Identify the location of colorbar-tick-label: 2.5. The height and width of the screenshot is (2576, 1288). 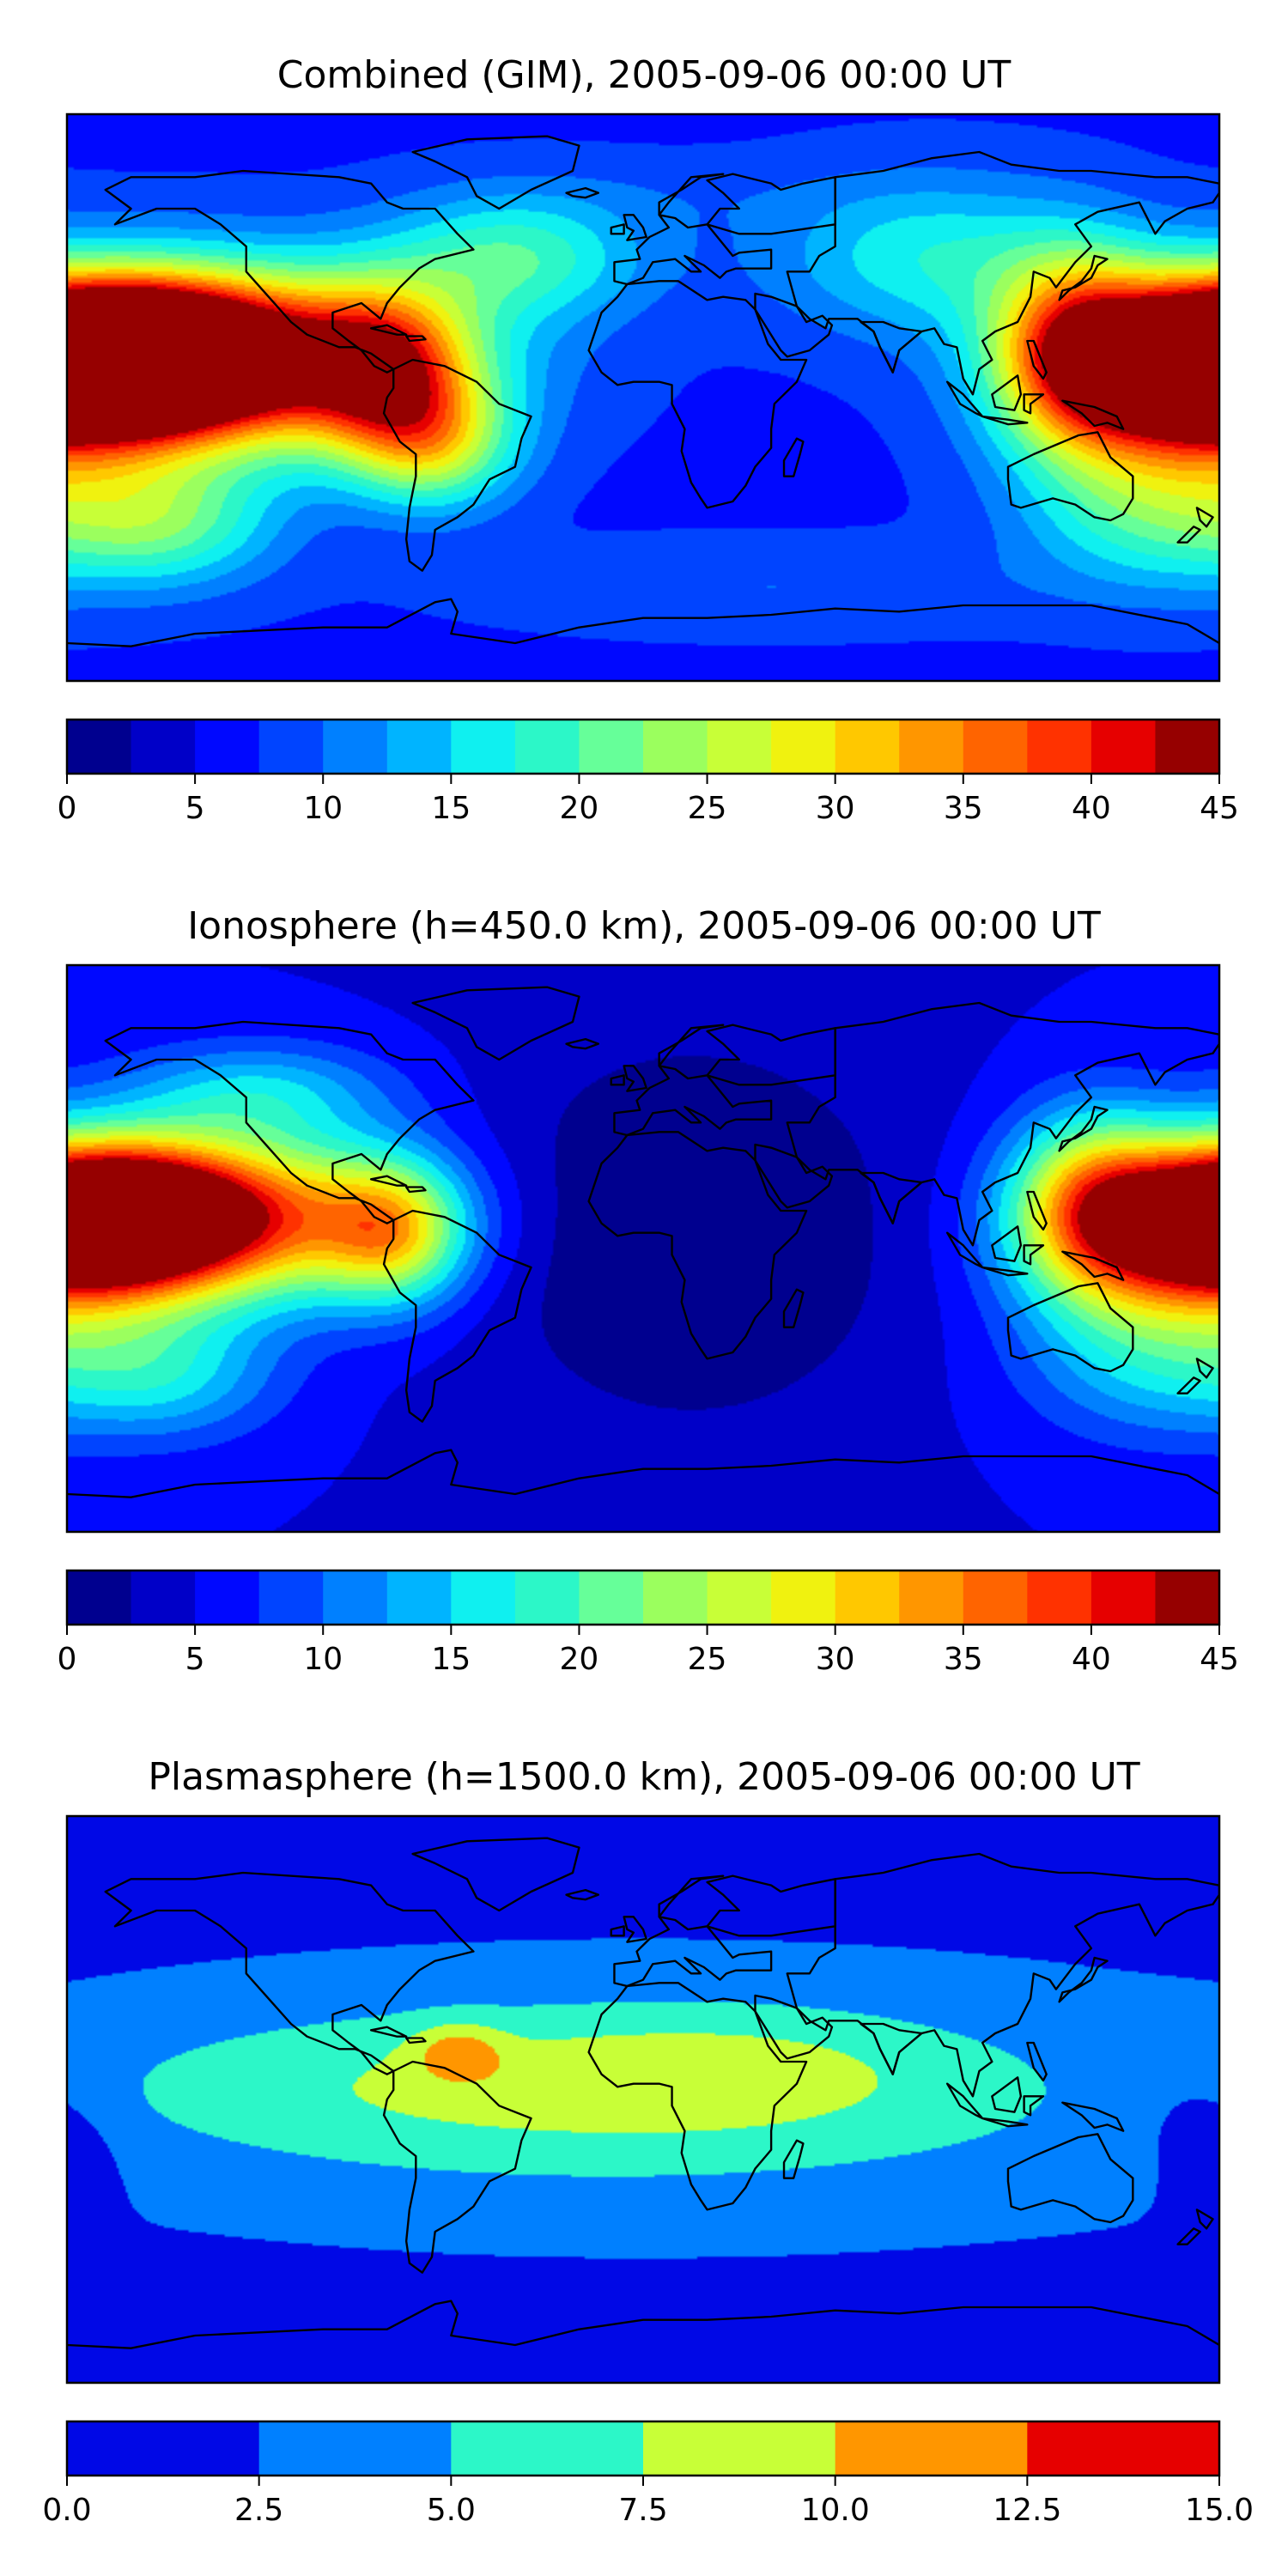
(258, 2510).